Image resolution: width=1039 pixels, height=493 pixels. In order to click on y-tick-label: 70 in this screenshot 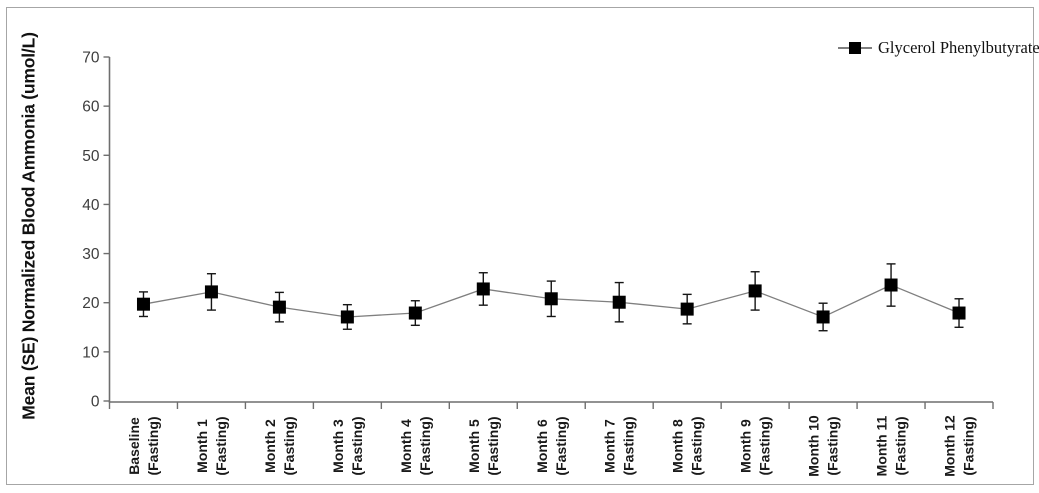, I will do `click(91, 58)`.